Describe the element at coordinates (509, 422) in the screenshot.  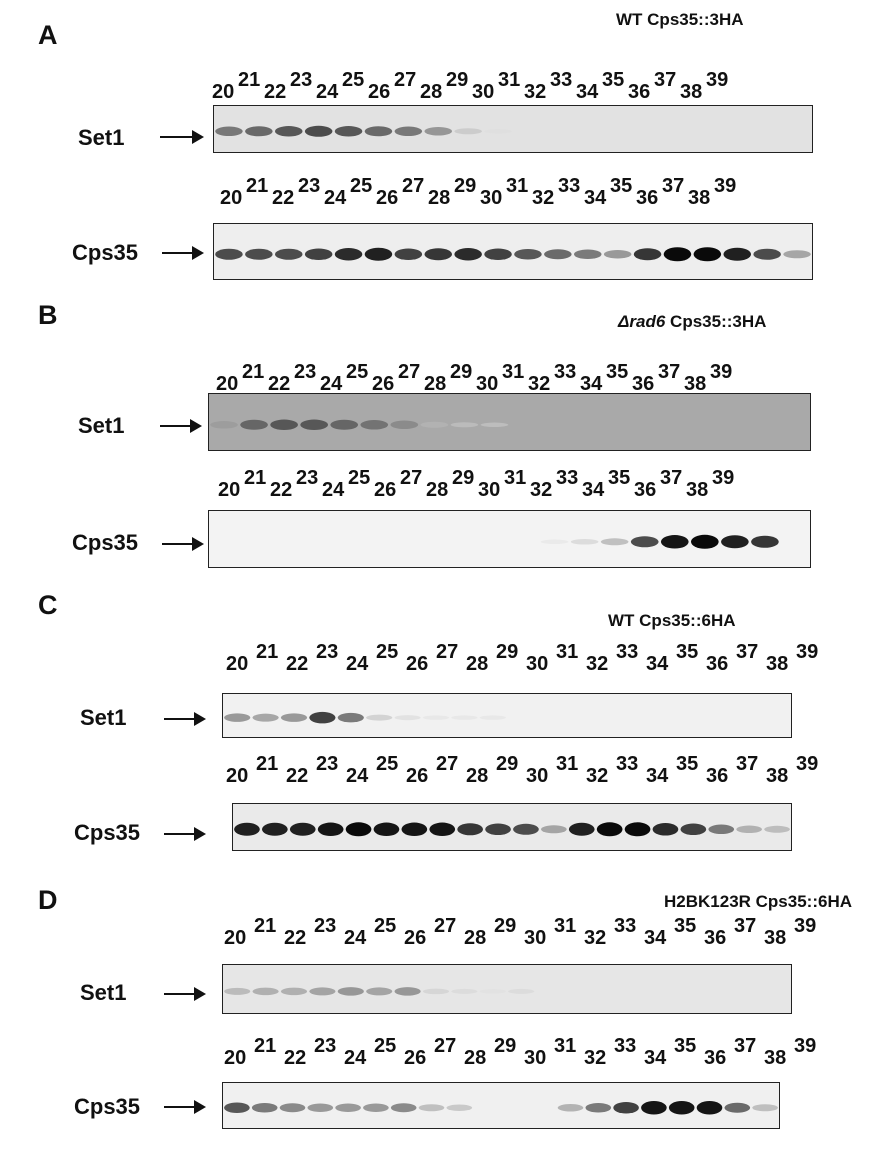
I see `blot-set1-b` at that location.